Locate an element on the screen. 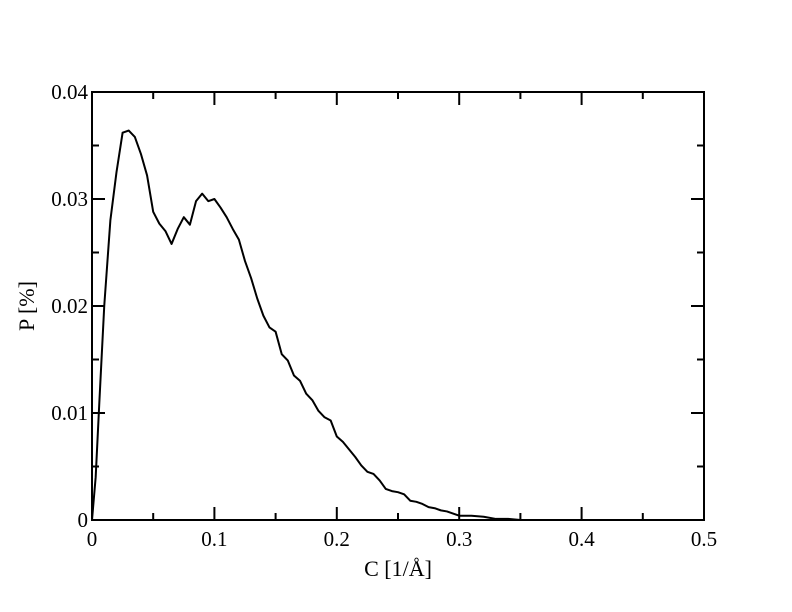 The height and width of the screenshot is (612, 792). x-tick-label: 0.3 is located at coordinates (459, 539).